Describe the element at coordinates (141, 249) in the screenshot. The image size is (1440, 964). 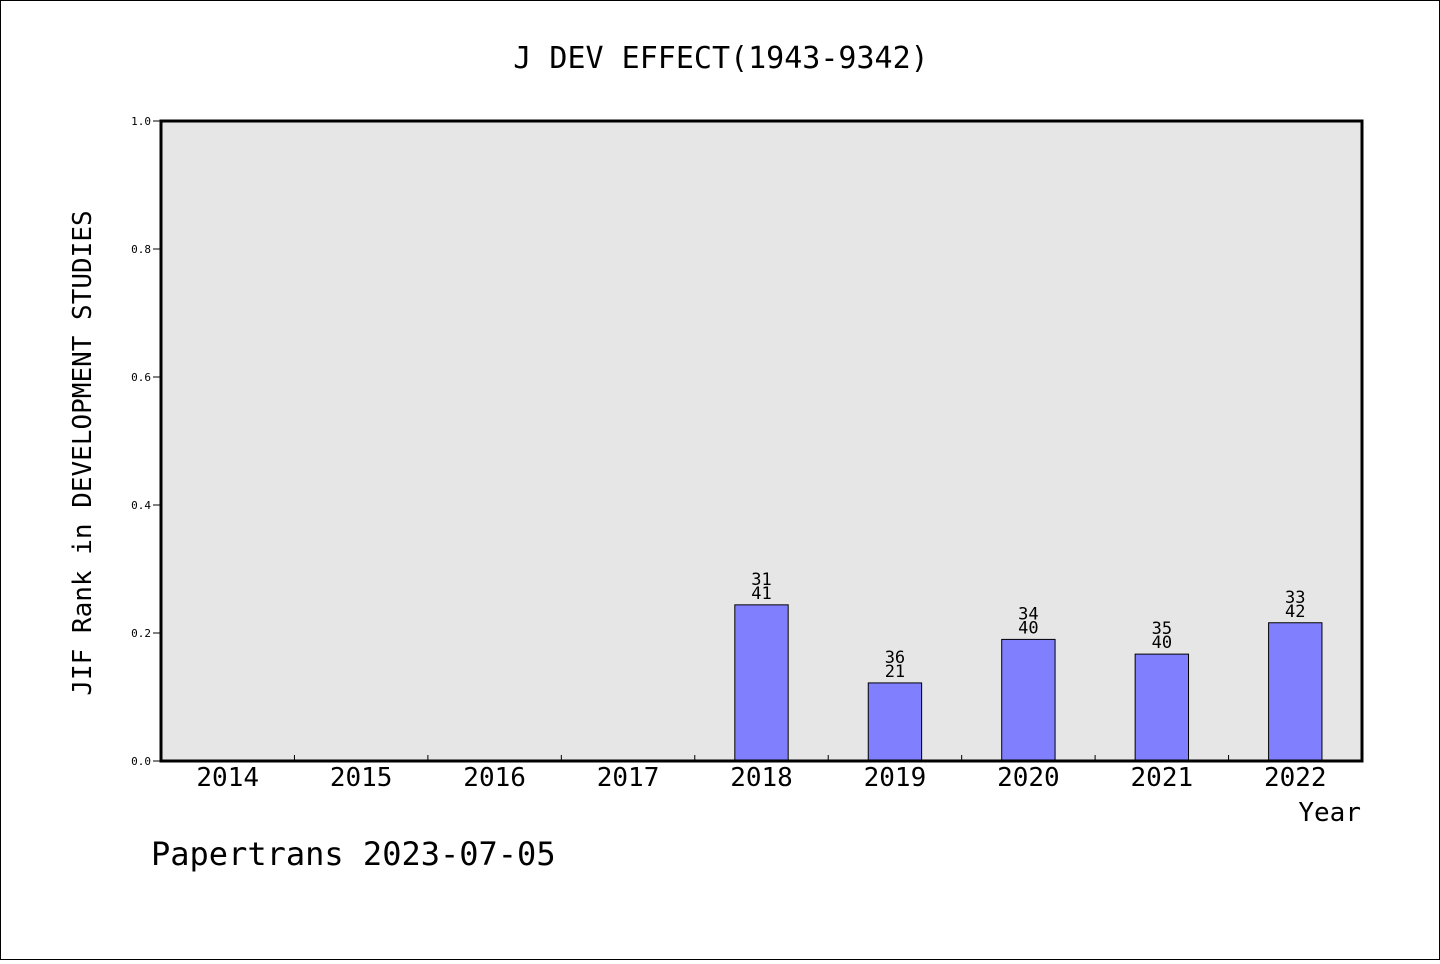
I see `y-tick-label-0.8: 0.8` at that location.